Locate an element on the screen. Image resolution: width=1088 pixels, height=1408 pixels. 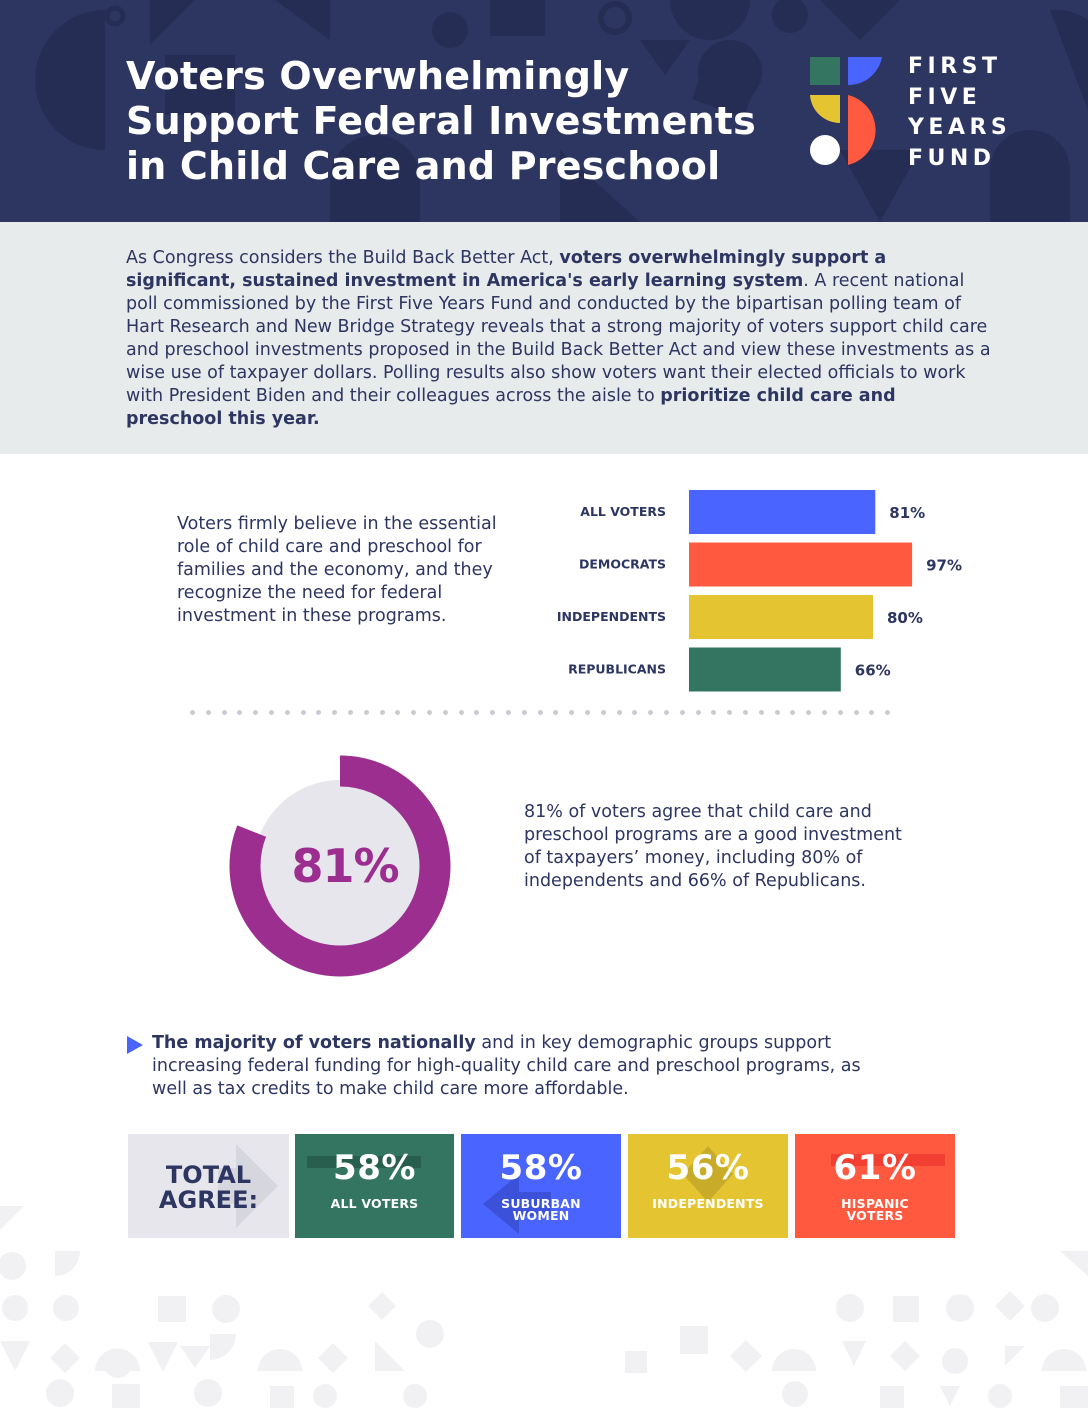
bar-value-label: 80% is located at coordinates (905, 618).